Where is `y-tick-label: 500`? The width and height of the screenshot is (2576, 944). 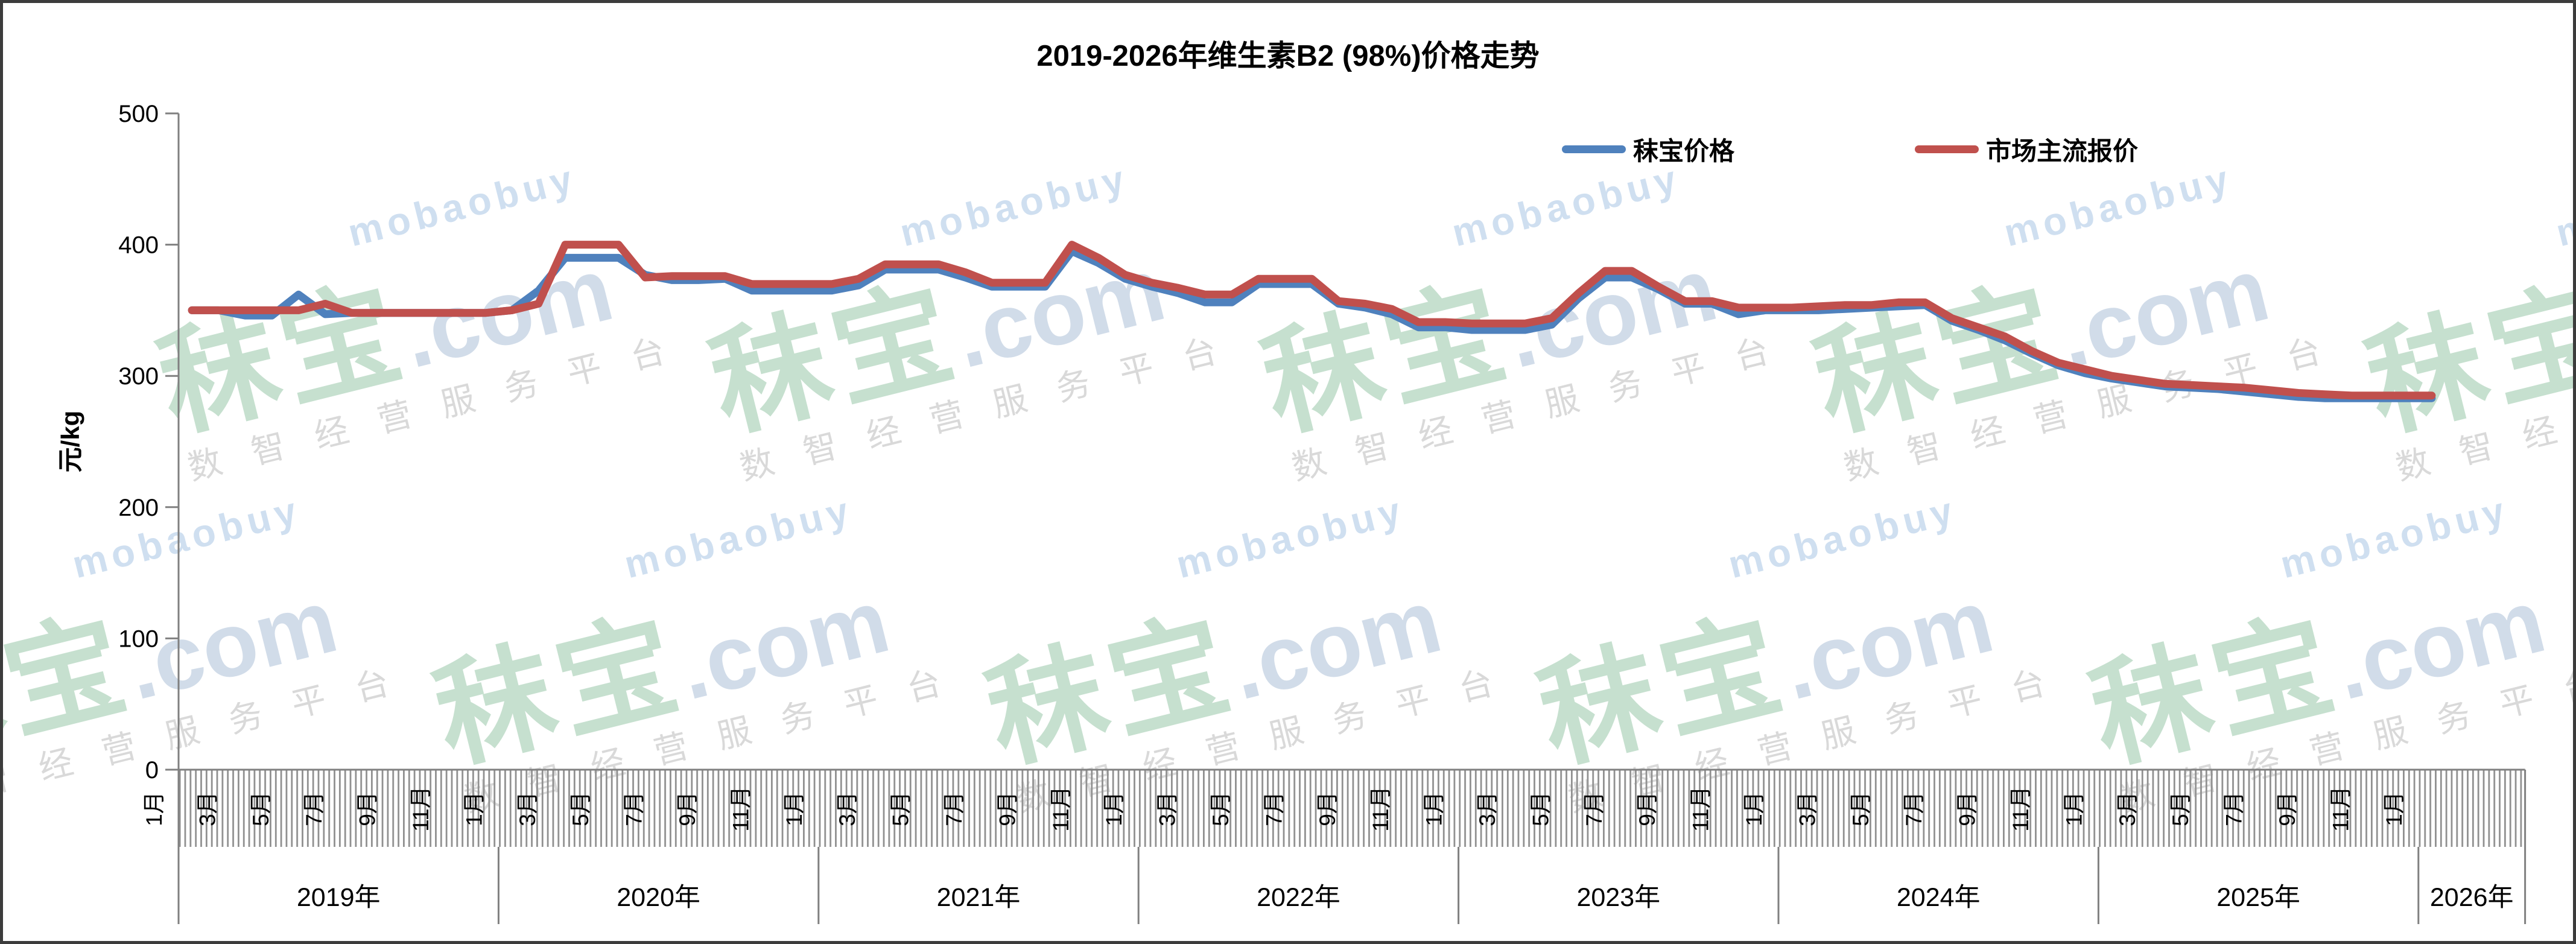
y-tick-label: 500 is located at coordinates (138, 114).